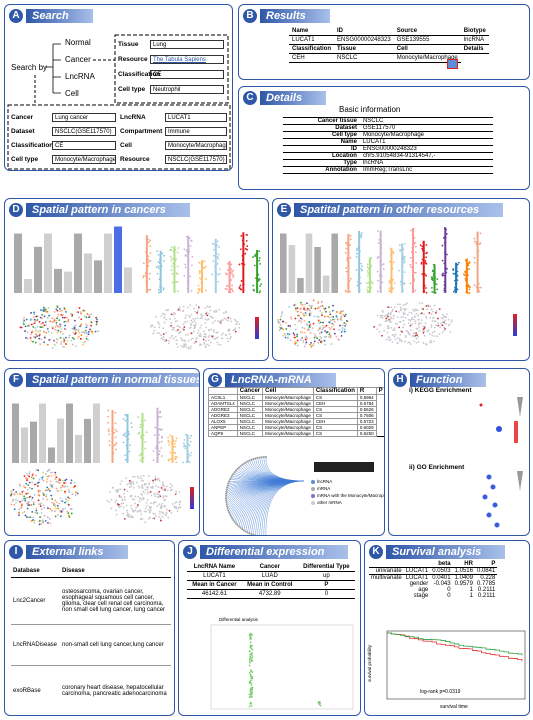 The height and width of the screenshot is (720, 533). Describe the element at coordinates (417, 571) in the screenshot. I see `table-cell: LUCAT1` at that location.